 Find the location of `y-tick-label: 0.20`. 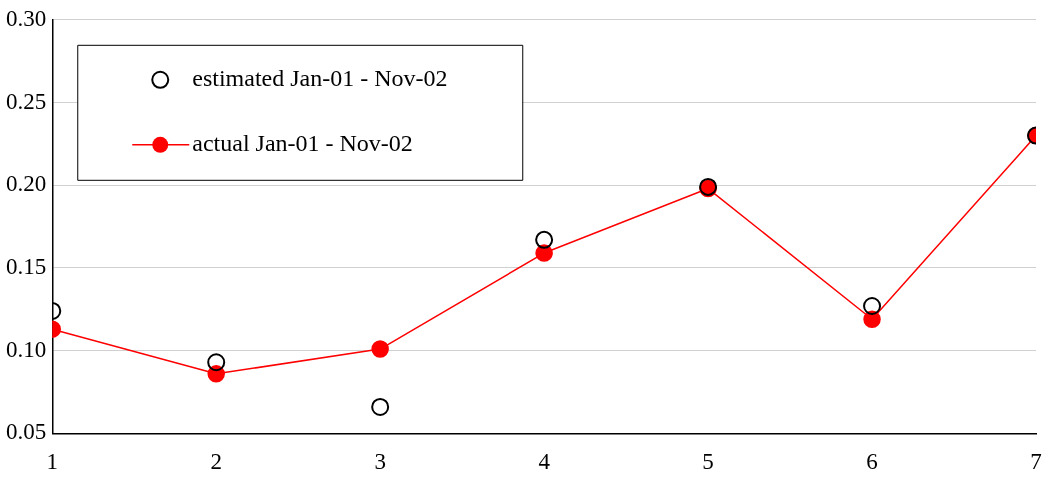

y-tick-label: 0.20 is located at coordinates (26, 184).